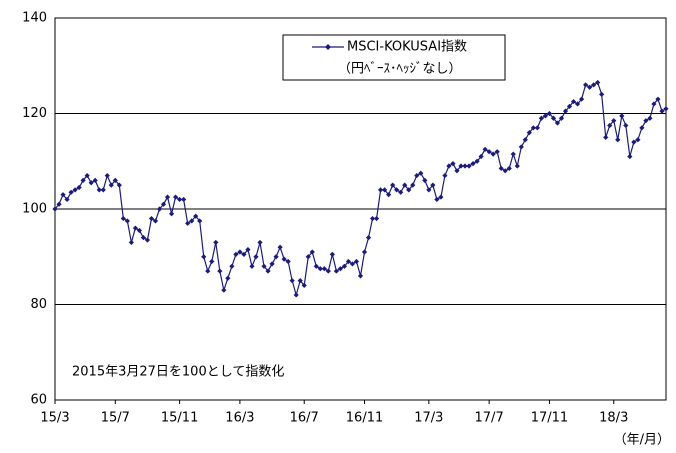 The width and height of the screenshot is (676, 453). What do you see at coordinates (179, 418) in the screenshot?
I see `x-tick-label: 15/11` at bounding box center [179, 418].